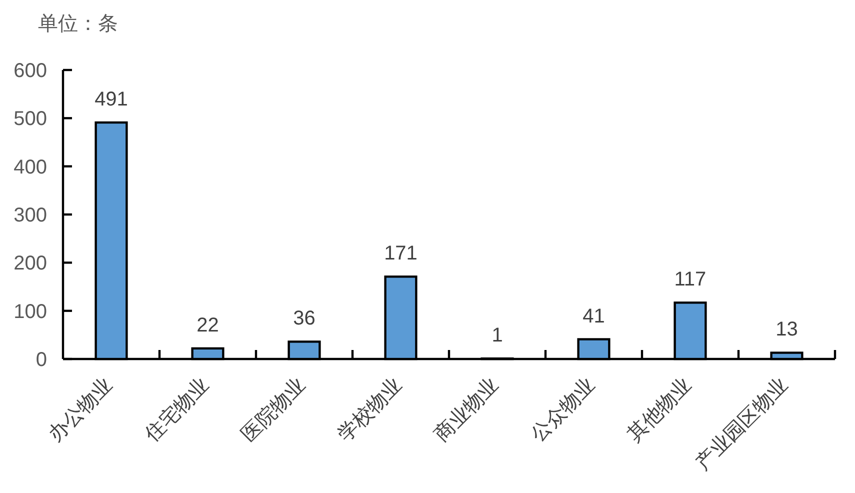  Describe the element at coordinates (787, 329) in the screenshot. I see `data-label: 13` at that location.